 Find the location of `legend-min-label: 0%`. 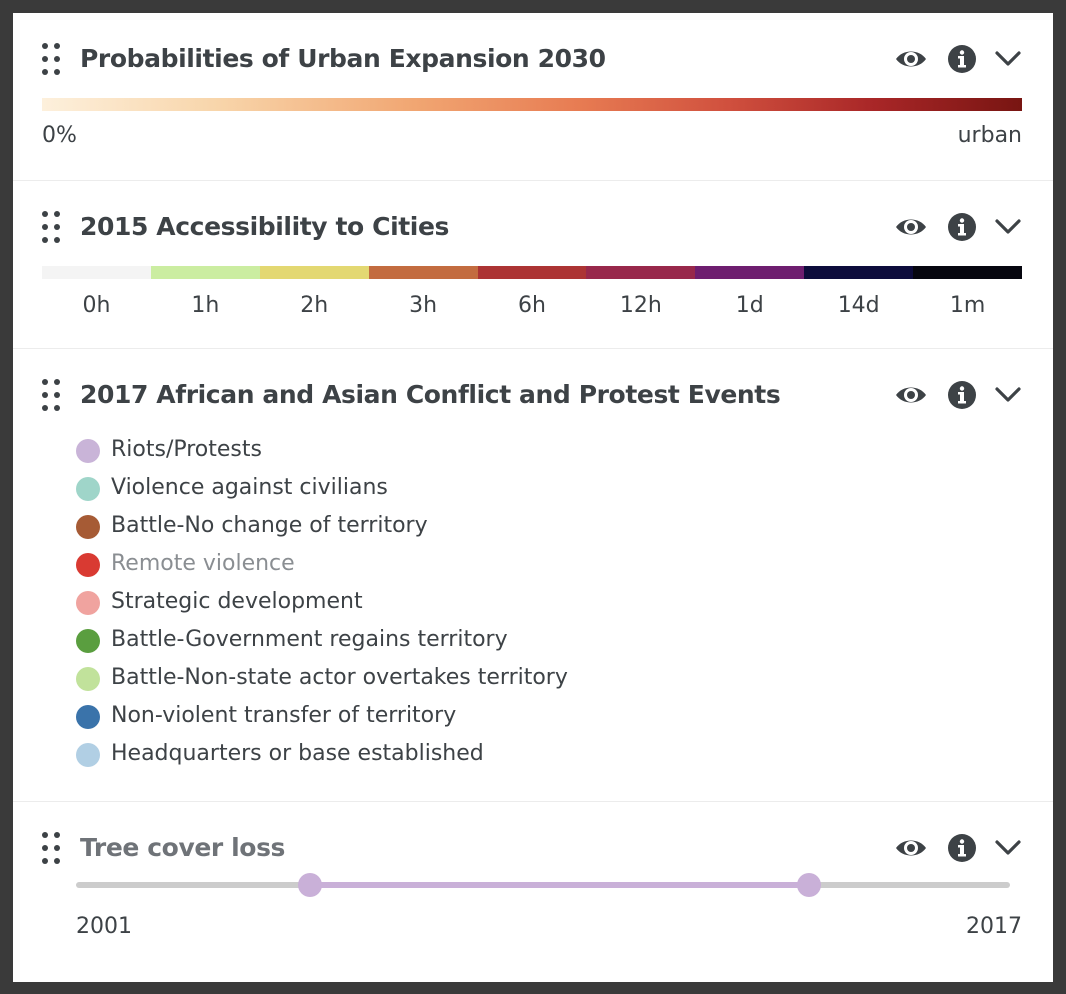

legend-min-label: 0% is located at coordinates (59, 135).